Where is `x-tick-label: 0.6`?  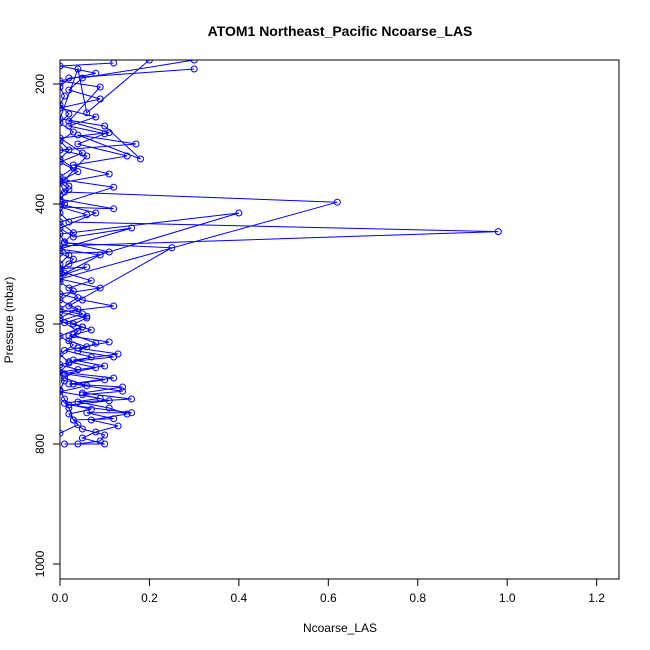 x-tick-label: 0.6 is located at coordinates (328, 598).